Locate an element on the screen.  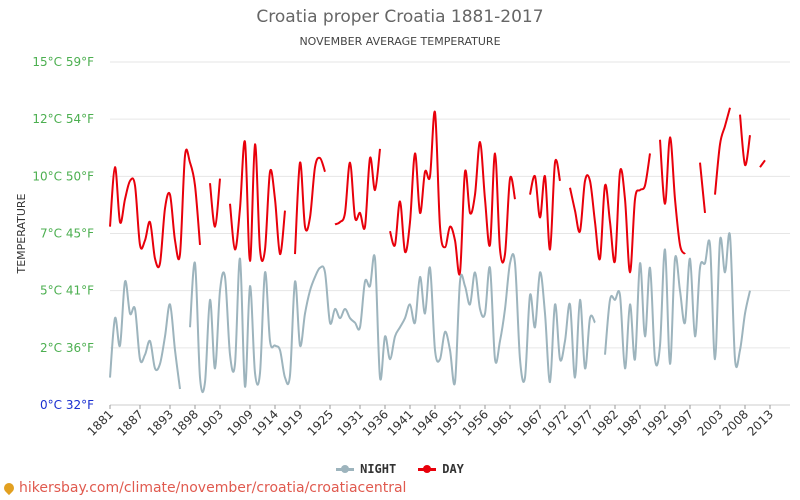
y-tick-label: 7°C 45°F is located at coordinates (67, 234).